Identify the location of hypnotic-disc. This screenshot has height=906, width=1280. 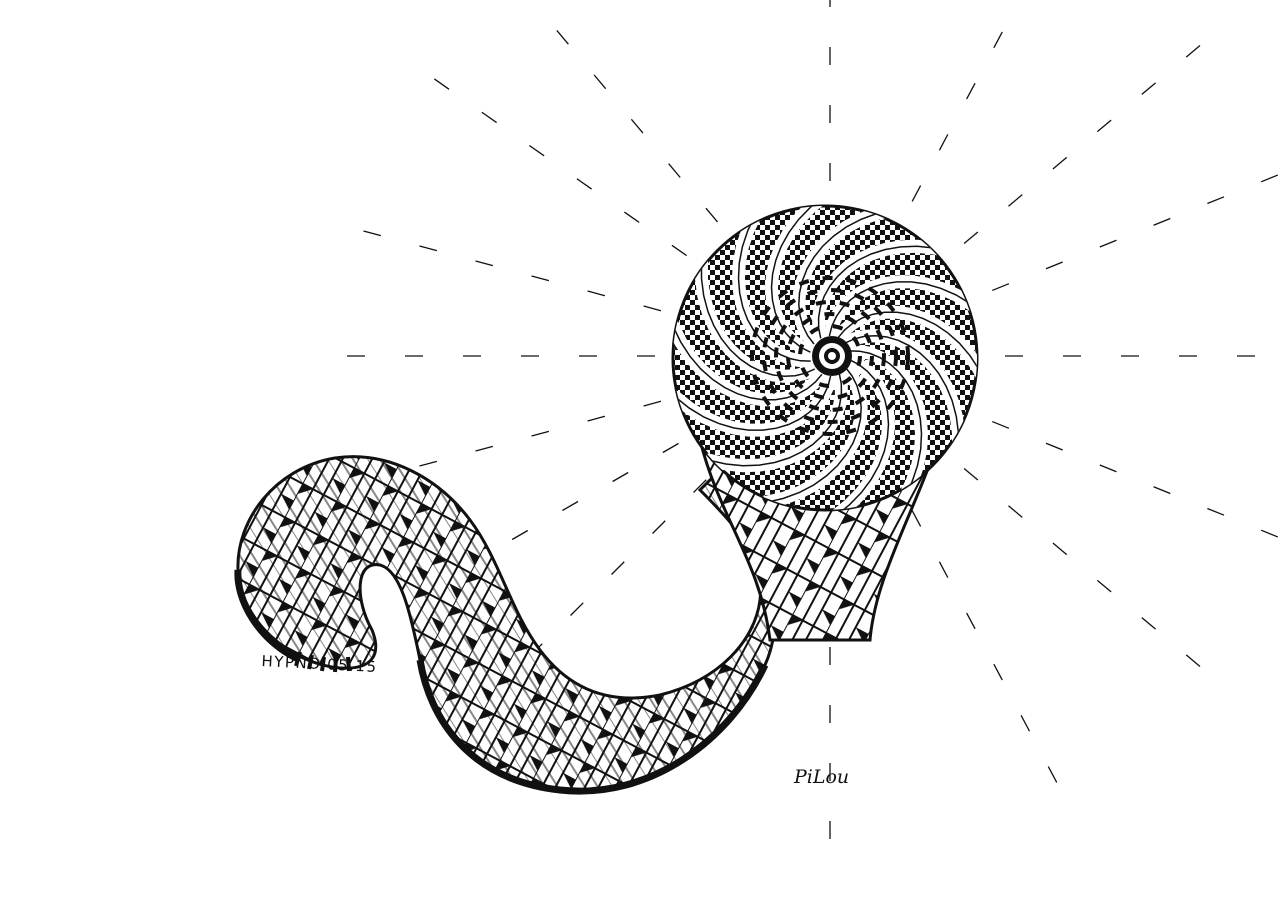
(825, 358).